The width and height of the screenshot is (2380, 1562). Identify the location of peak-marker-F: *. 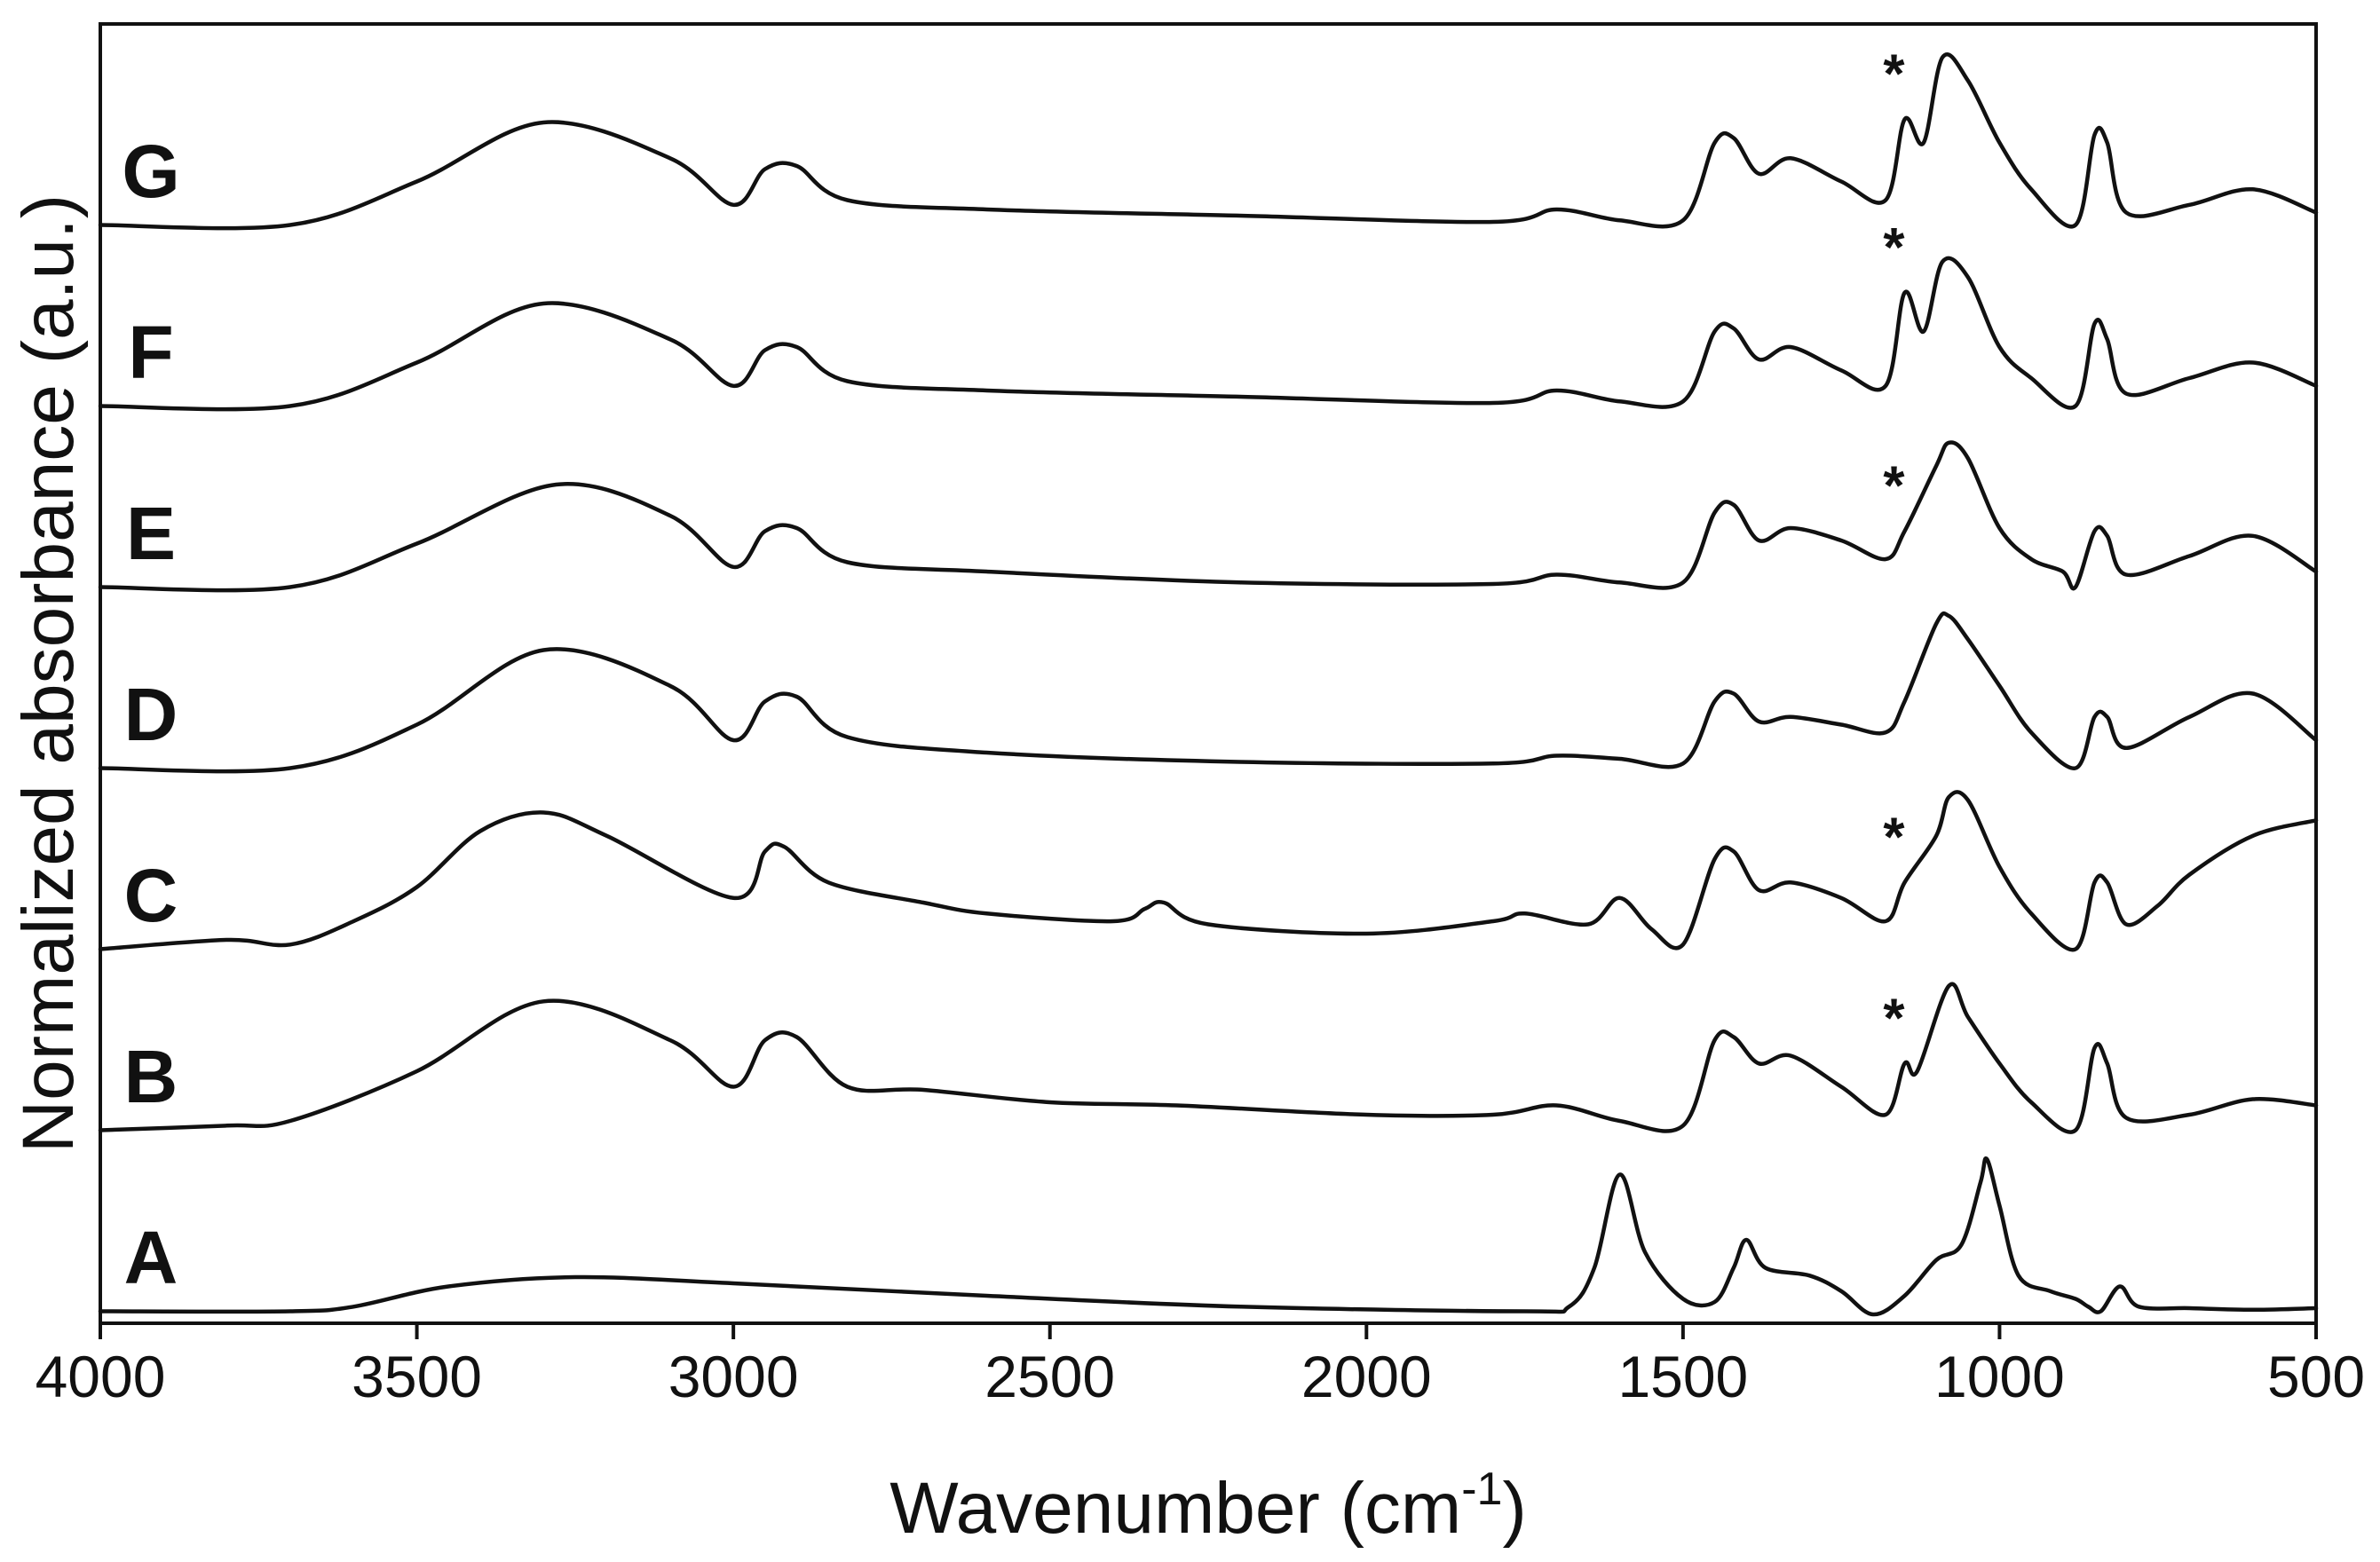
(1894, 248).